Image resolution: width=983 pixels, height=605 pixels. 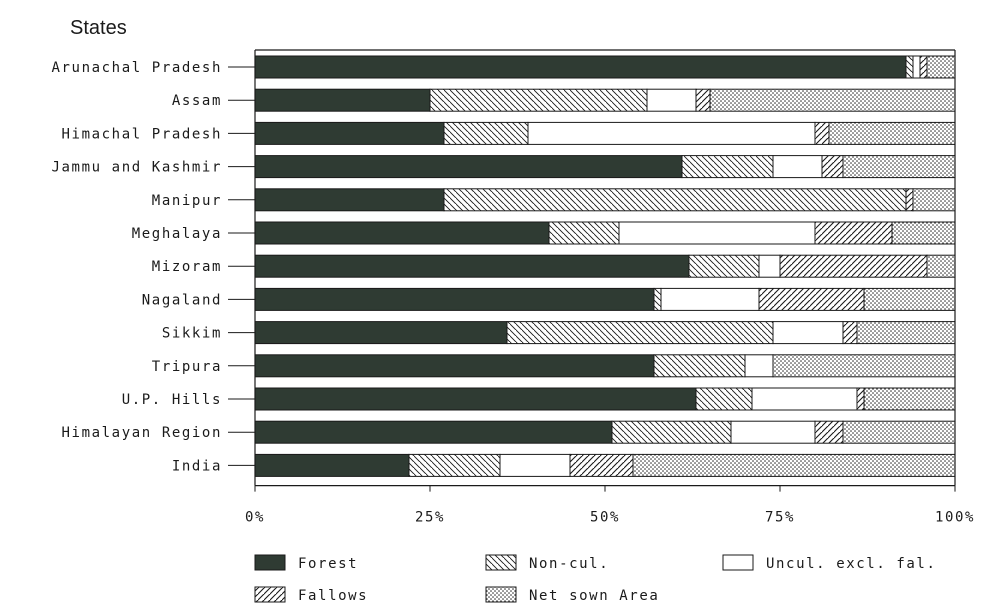 What do you see at coordinates (137, 68) in the screenshot?
I see `category-label: Arunachal Pradesh` at bounding box center [137, 68].